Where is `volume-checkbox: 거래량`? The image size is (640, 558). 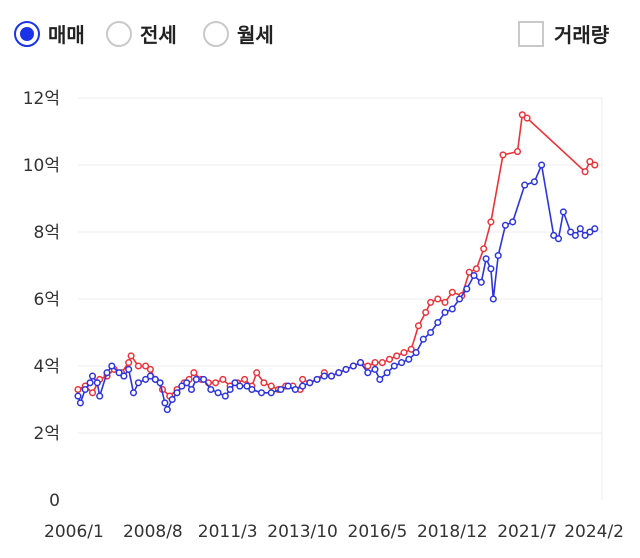
volume-checkbox: 거래량 is located at coordinates (563, 33).